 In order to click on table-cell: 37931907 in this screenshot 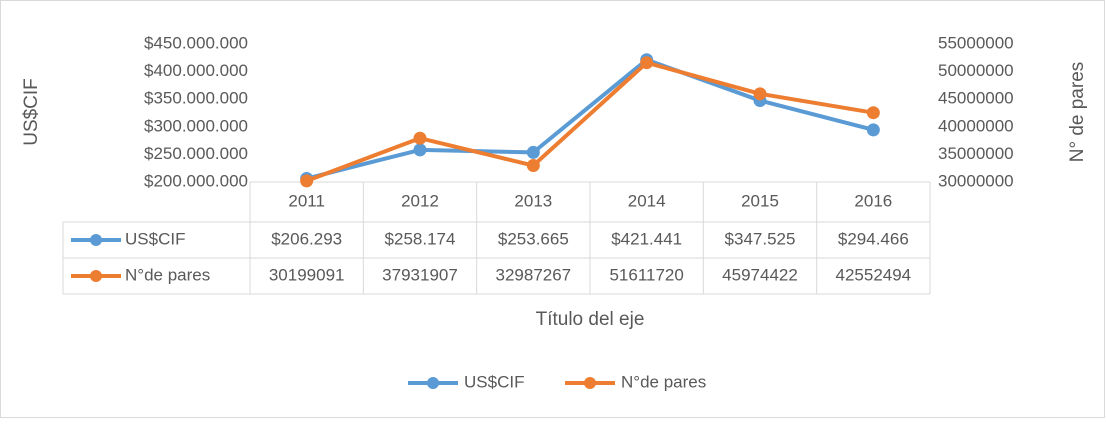, I will do `click(420, 274)`.